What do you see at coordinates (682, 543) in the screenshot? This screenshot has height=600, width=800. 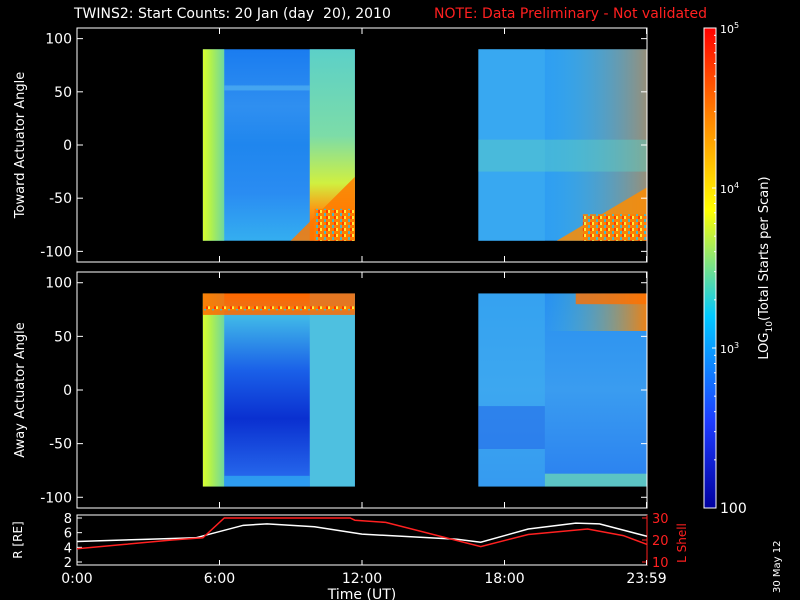 I see `right-axis-label: L Shell` at bounding box center [682, 543].